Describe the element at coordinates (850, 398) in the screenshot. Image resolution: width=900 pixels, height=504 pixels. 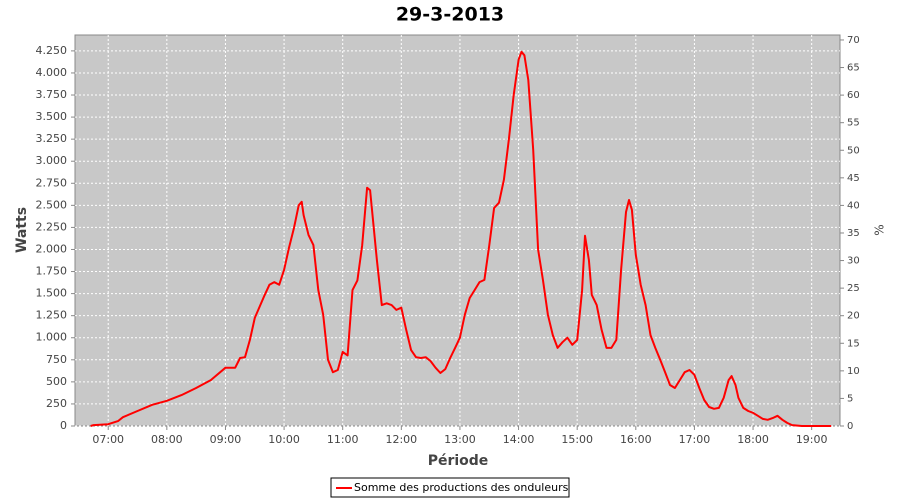
I see `y2-tick-label: 5` at that location.